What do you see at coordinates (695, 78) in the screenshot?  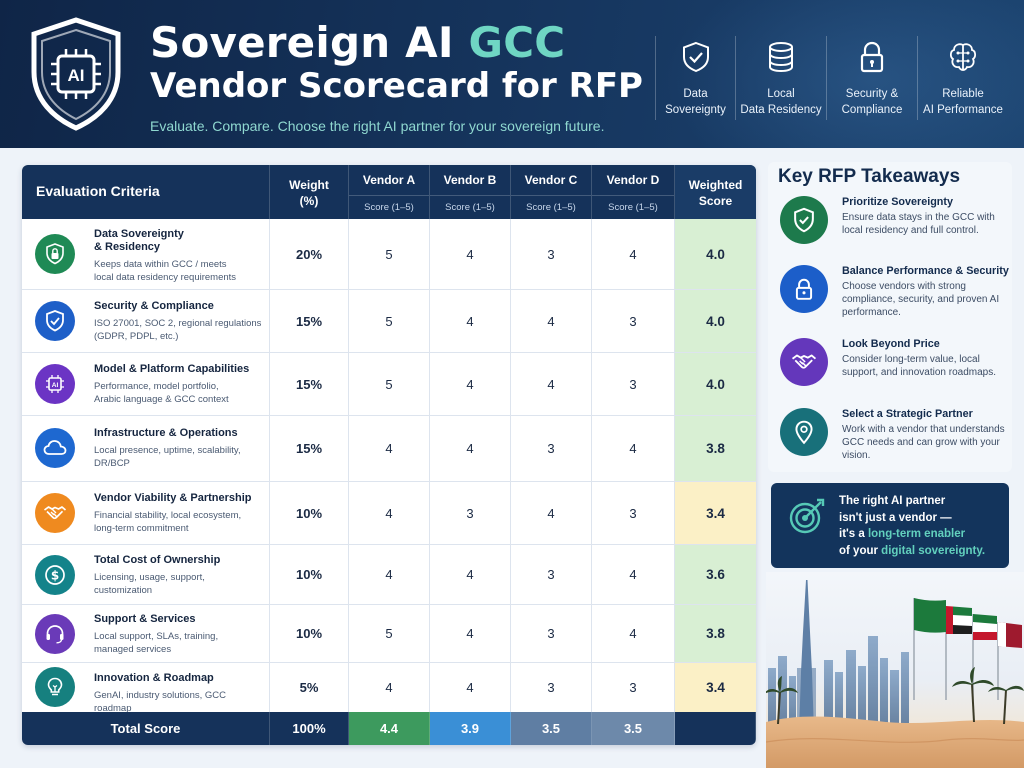 I see `pillar-data-sovereignty: Data Sovereignty` at bounding box center [695, 78].